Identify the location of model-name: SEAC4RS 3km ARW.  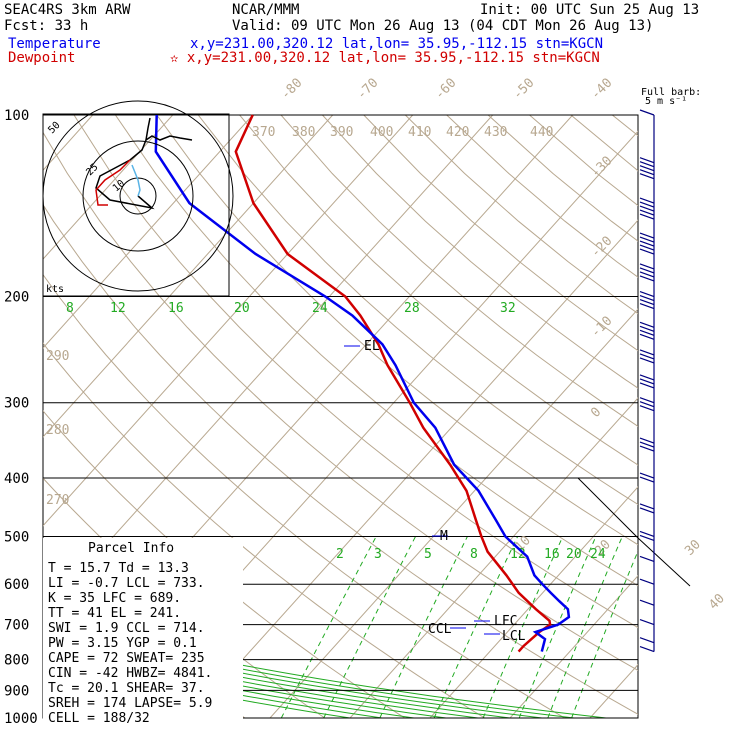
(67, 10).